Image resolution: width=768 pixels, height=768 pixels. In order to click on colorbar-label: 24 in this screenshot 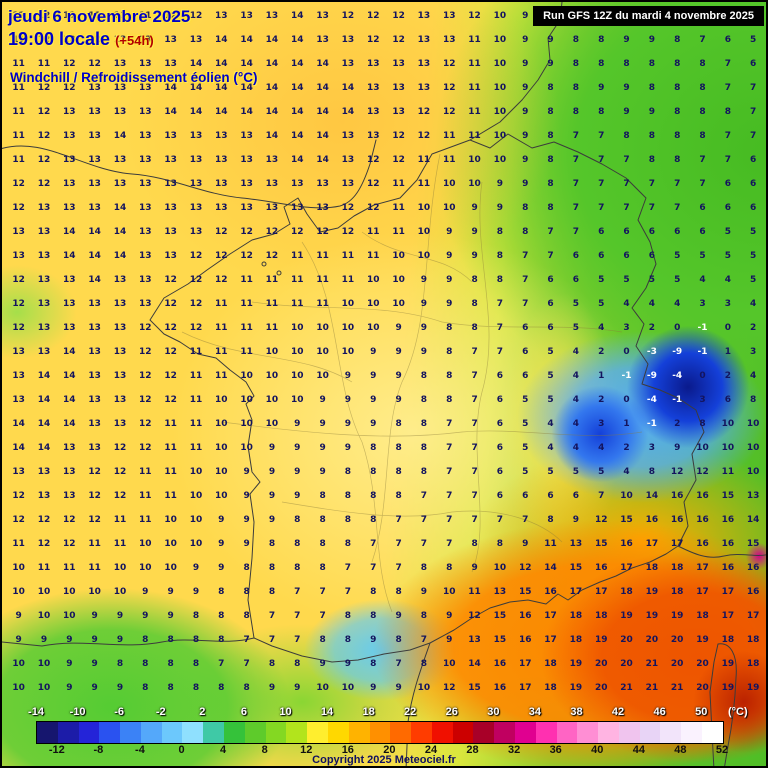, I will do `click(431, 750)`.